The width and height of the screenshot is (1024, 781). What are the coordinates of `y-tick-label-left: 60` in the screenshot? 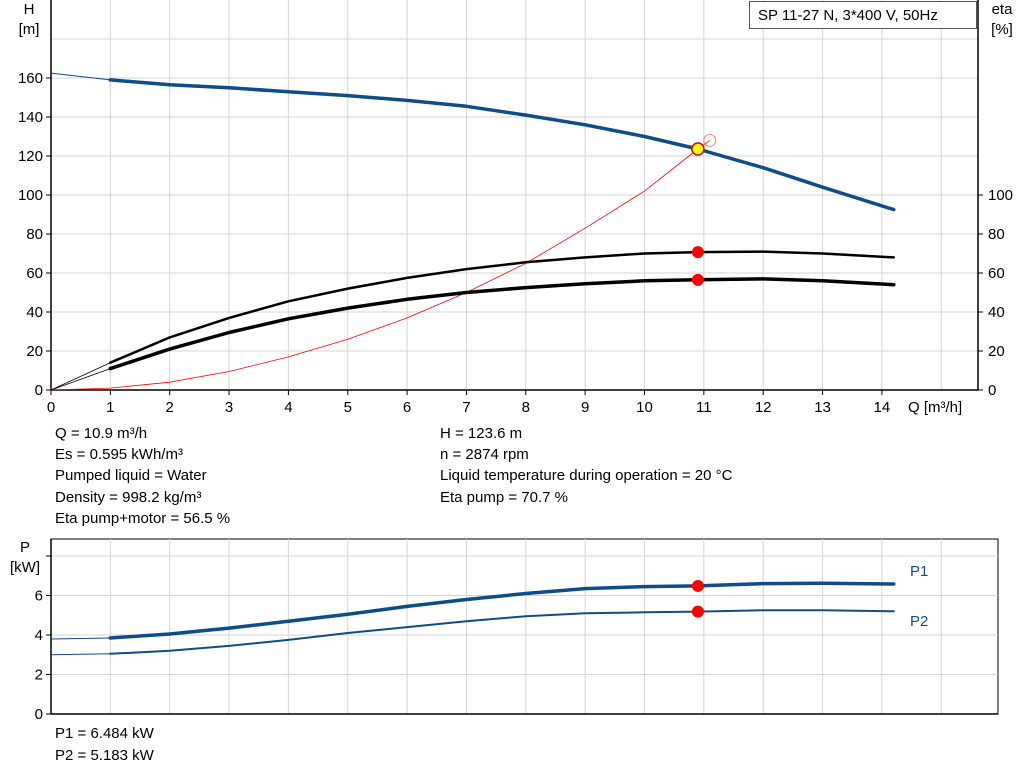 It's located at (34, 273).